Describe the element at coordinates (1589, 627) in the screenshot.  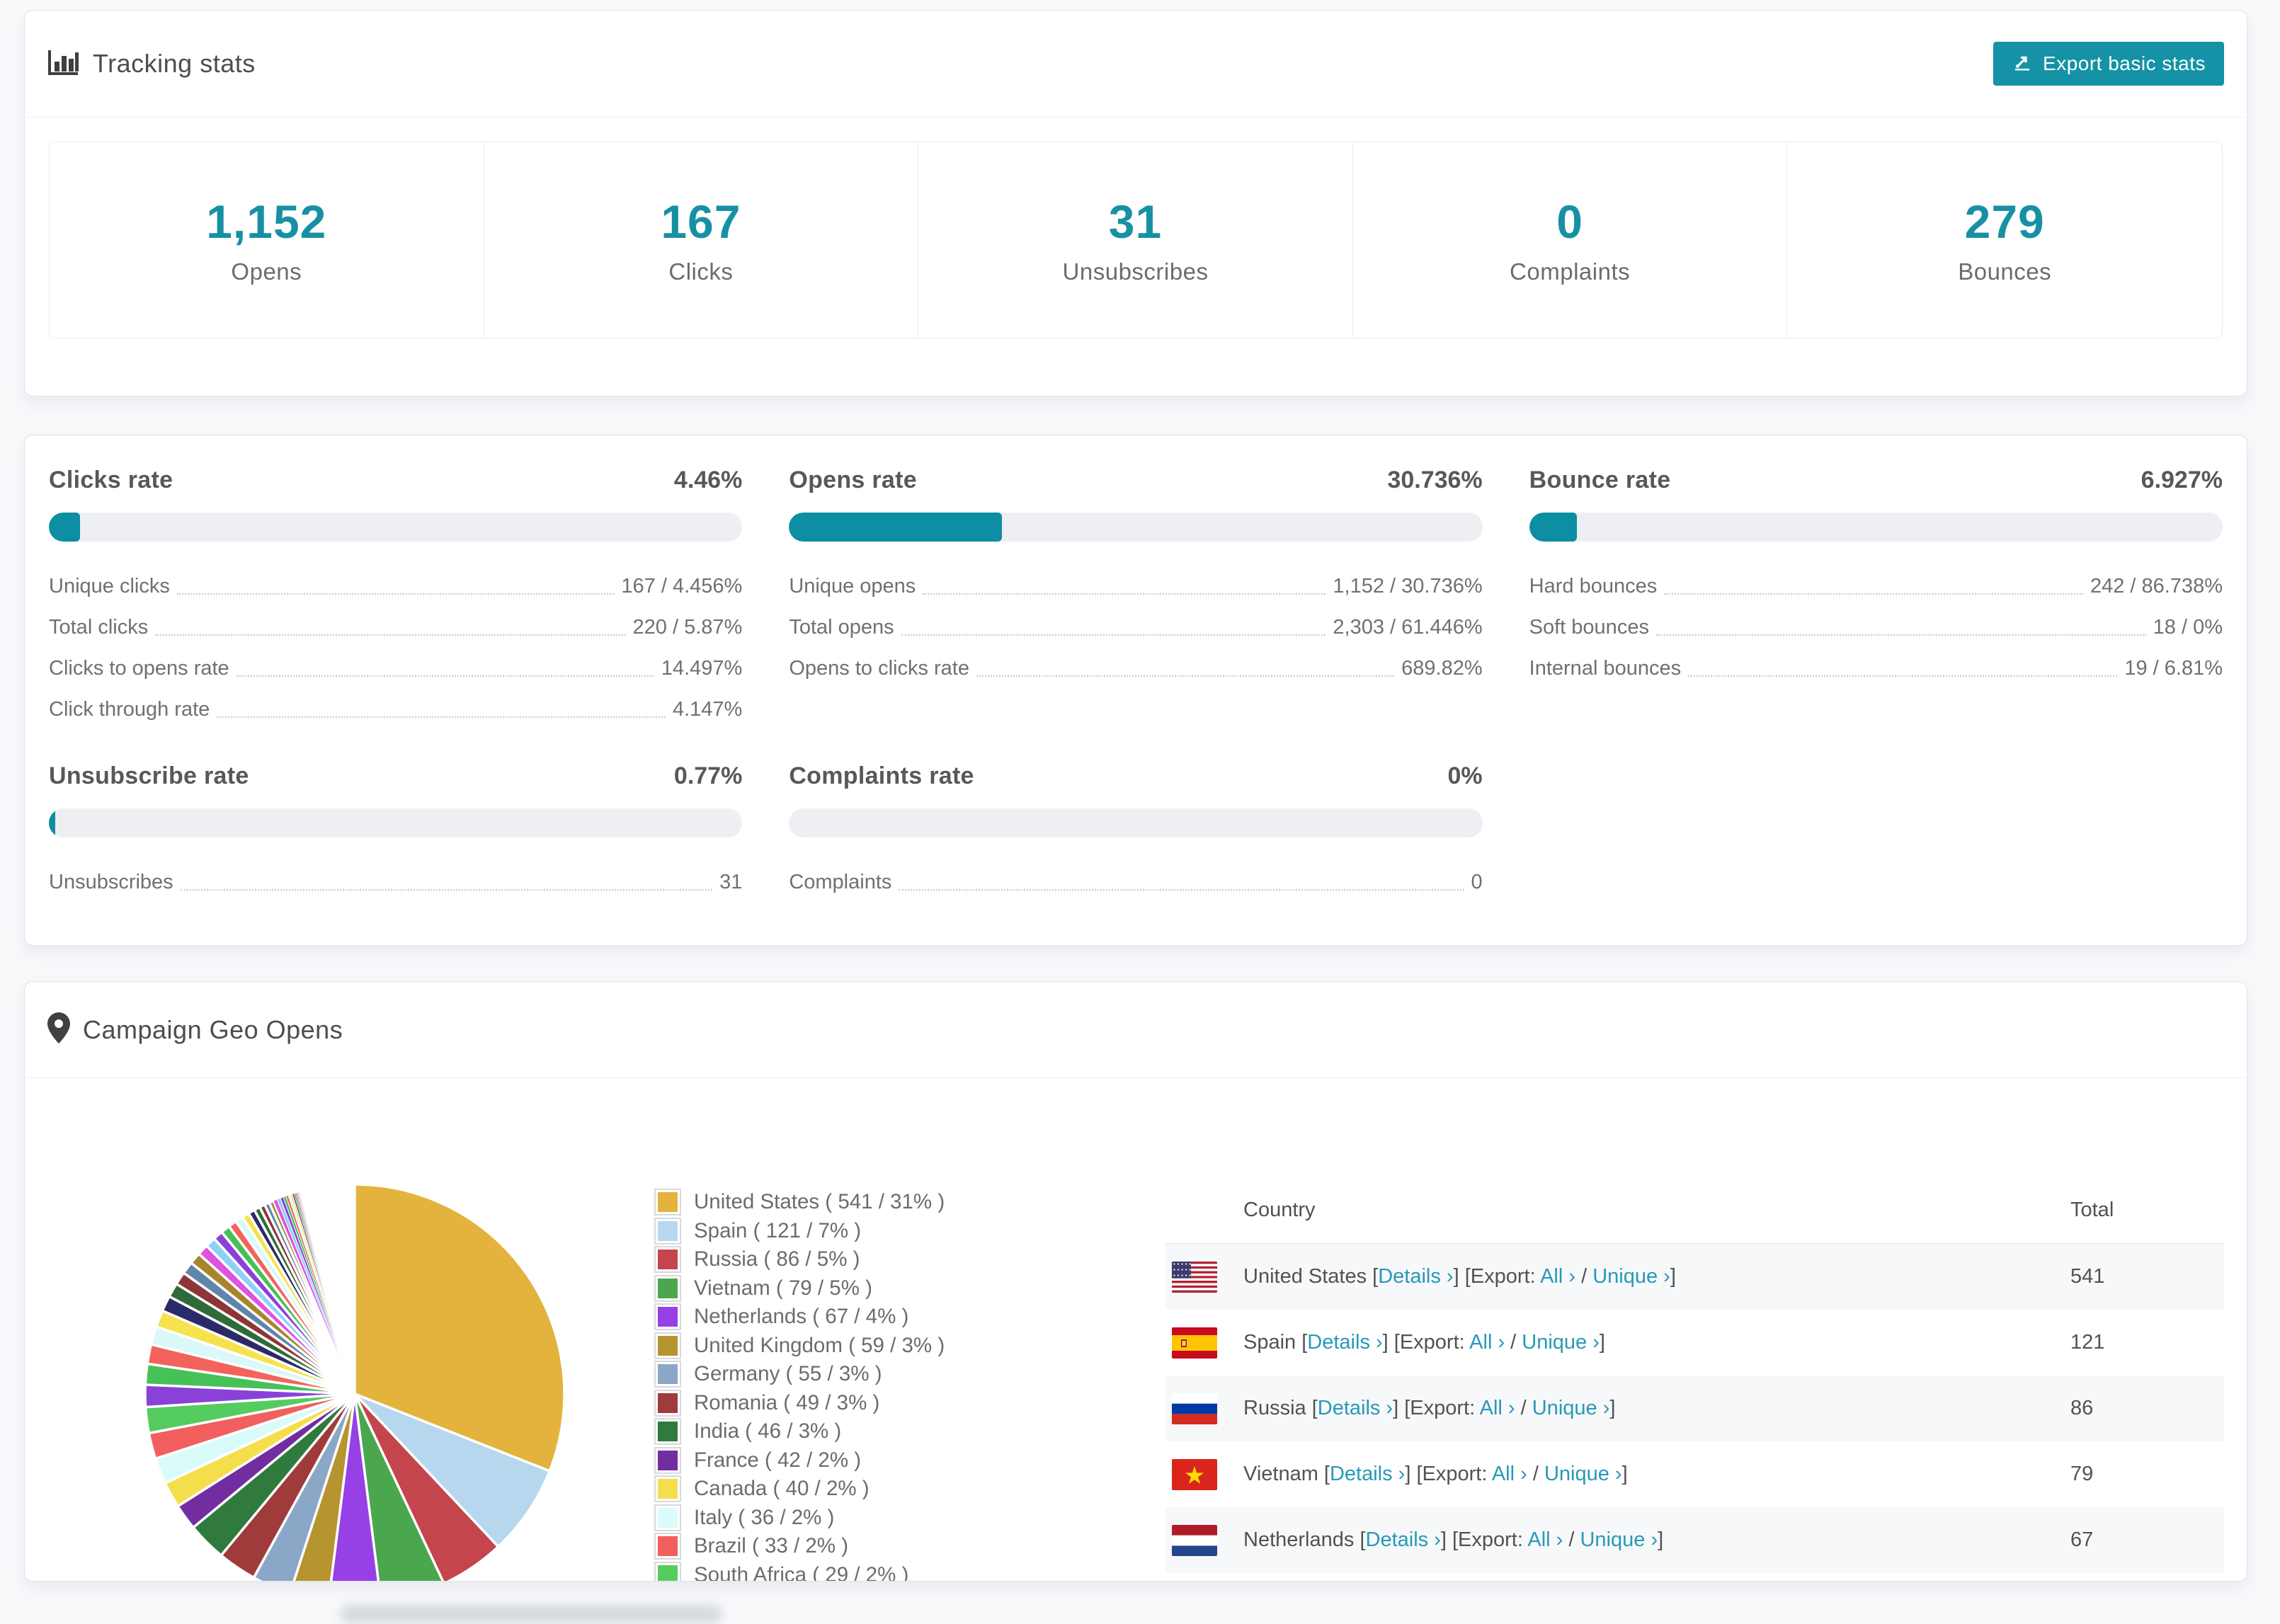
I see `rate-stat-label: Soft bounces` at that location.